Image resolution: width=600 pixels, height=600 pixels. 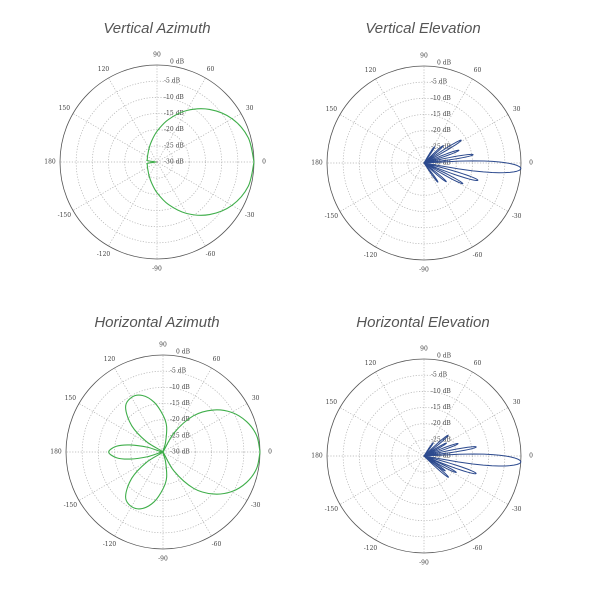 I want to click on db-tick-label: -25 dB, so click(x=174, y=145).